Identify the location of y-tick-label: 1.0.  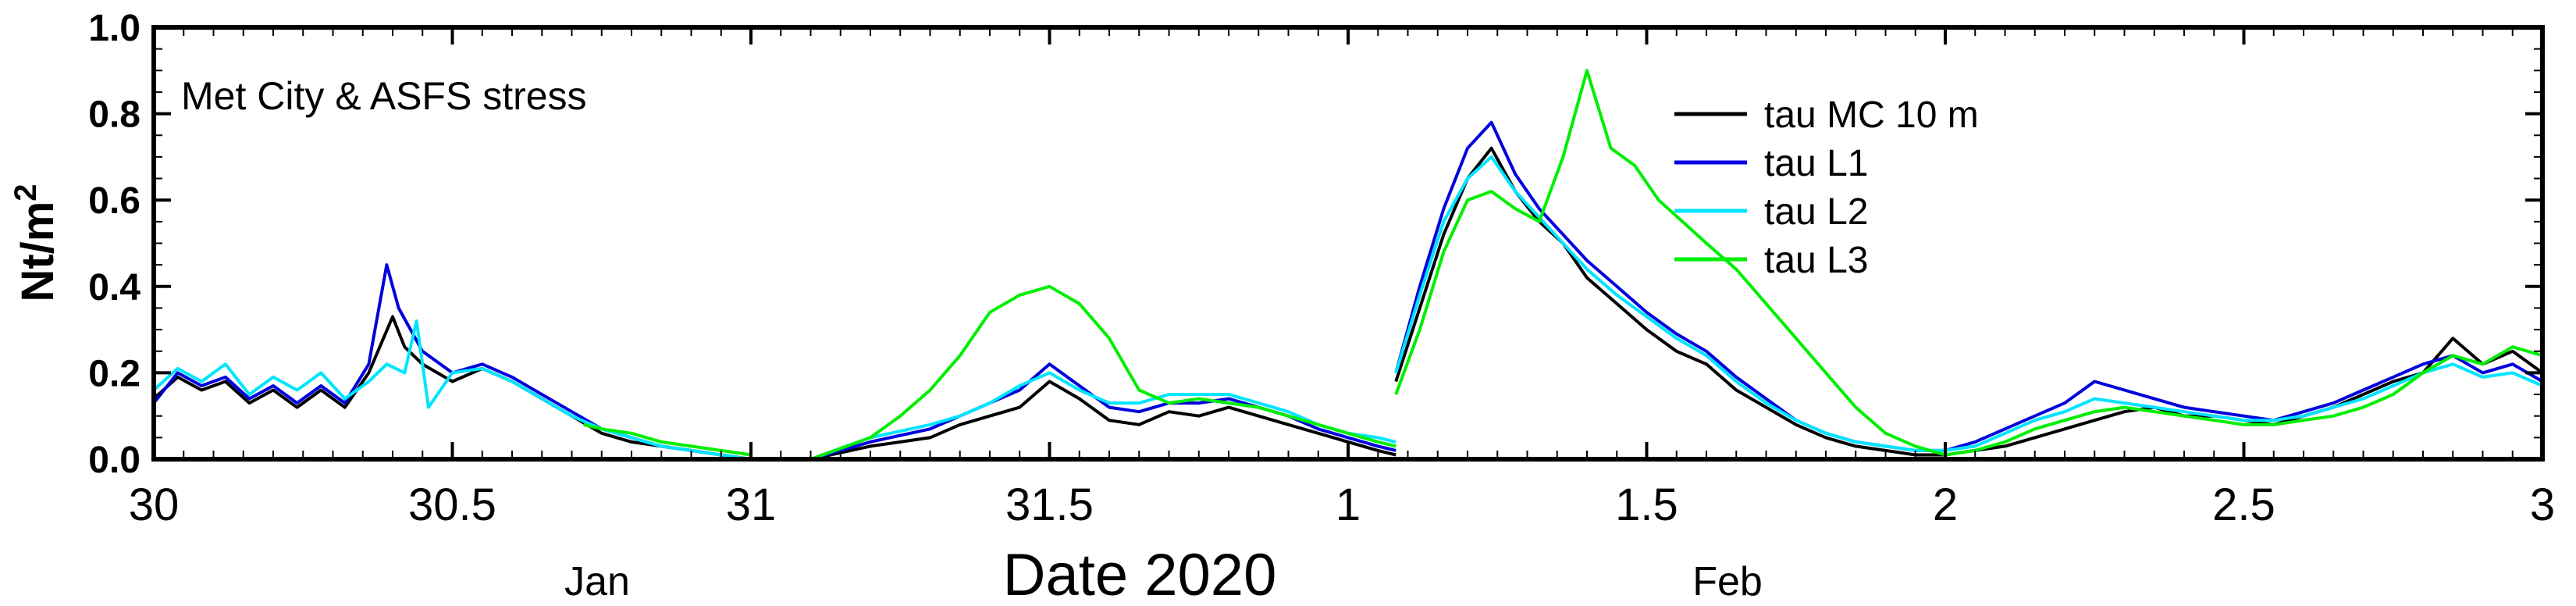
(114, 28).